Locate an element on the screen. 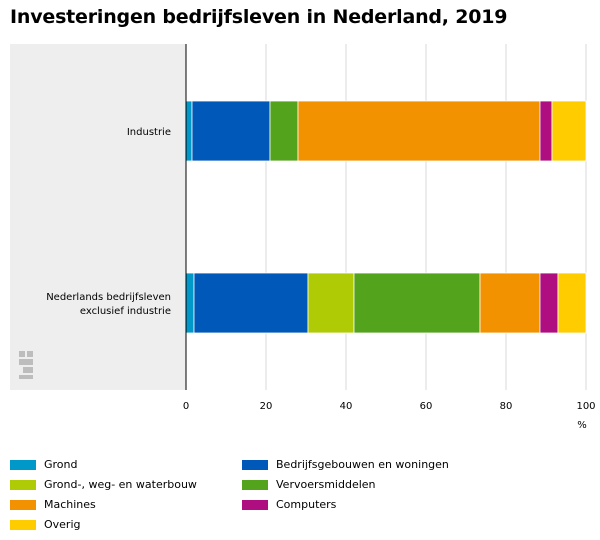 The height and width of the screenshot is (540, 600). x-tick-label: 60 is located at coordinates (426, 406).